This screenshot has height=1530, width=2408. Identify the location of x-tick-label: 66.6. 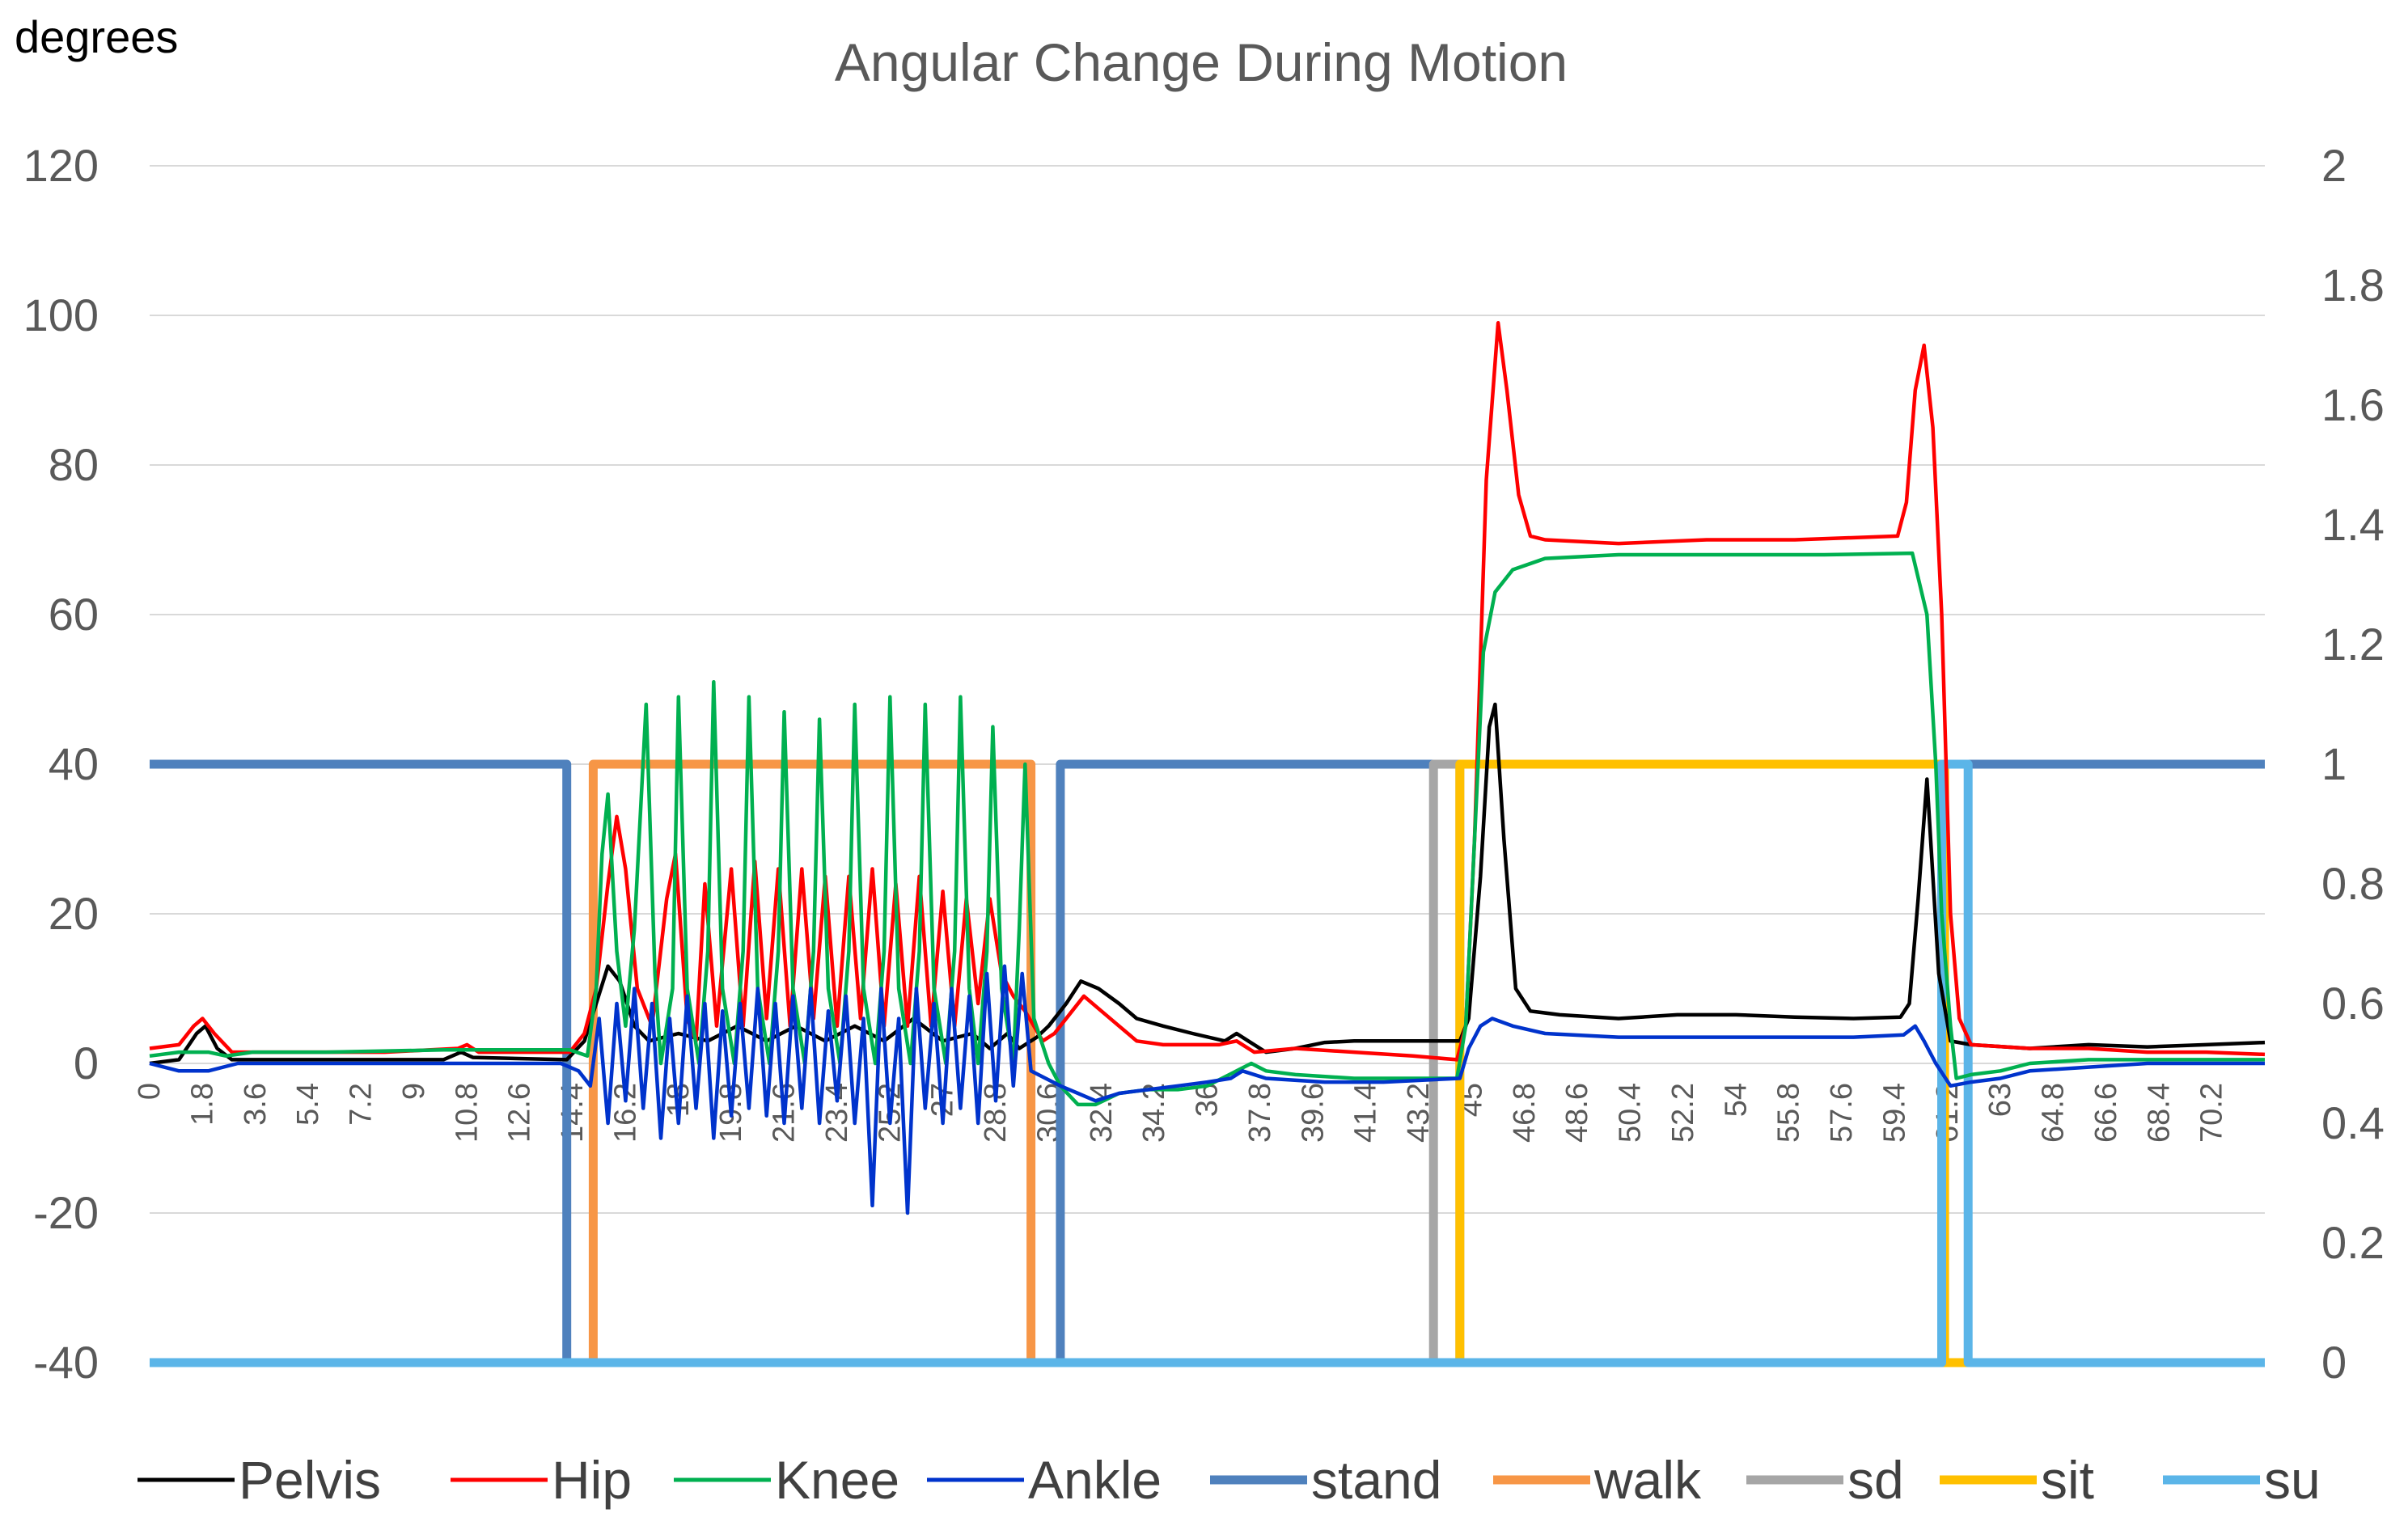
(2106, 1113).